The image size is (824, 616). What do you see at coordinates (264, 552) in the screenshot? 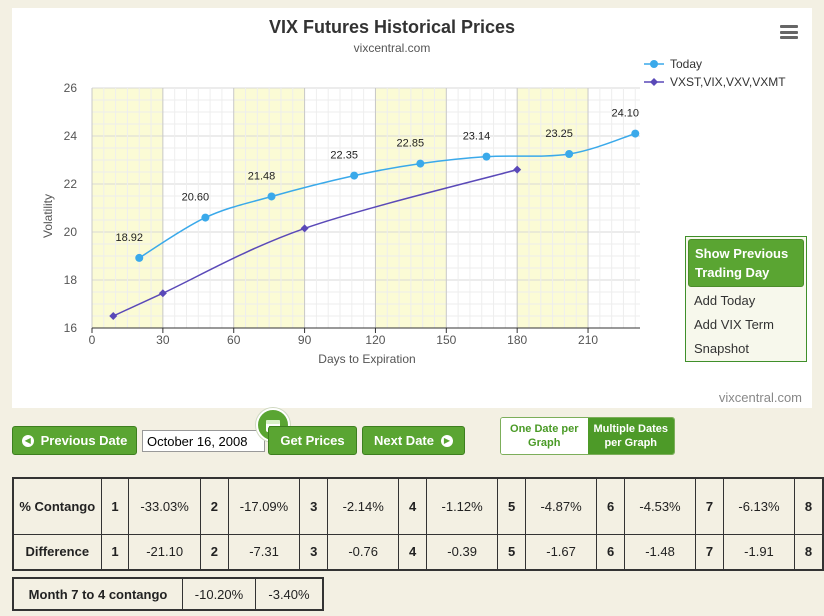
I see `difference-cell: -7.31` at bounding box center [264, 552].